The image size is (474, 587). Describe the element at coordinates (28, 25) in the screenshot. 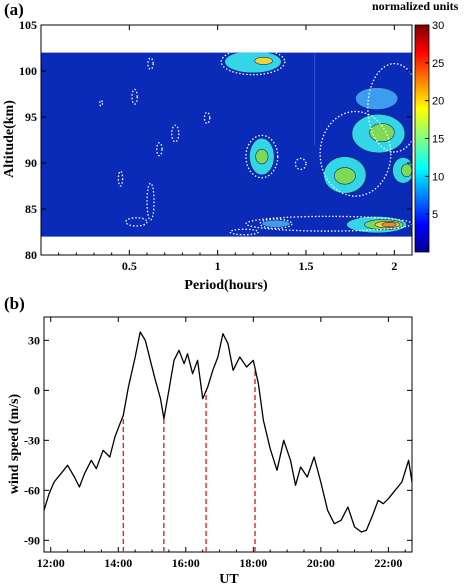

I see `heatmap-y-tick-label-5: 105` at that location.